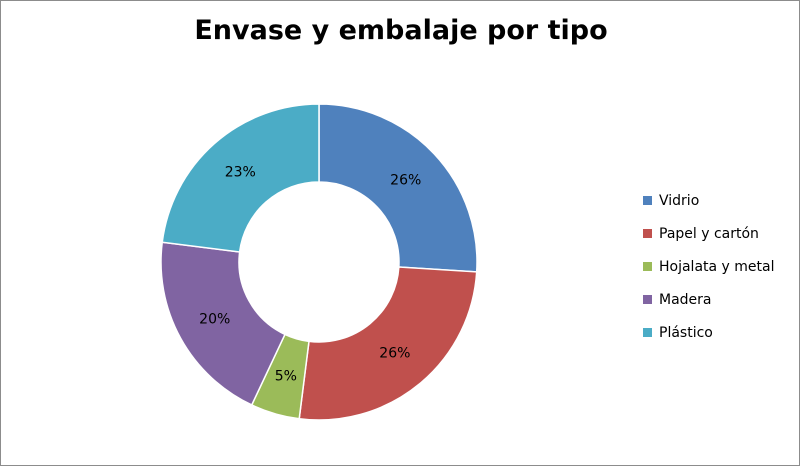 The height and width of the screenshot is (467, 800). I want to click on slice-madera, so click(223, 323).